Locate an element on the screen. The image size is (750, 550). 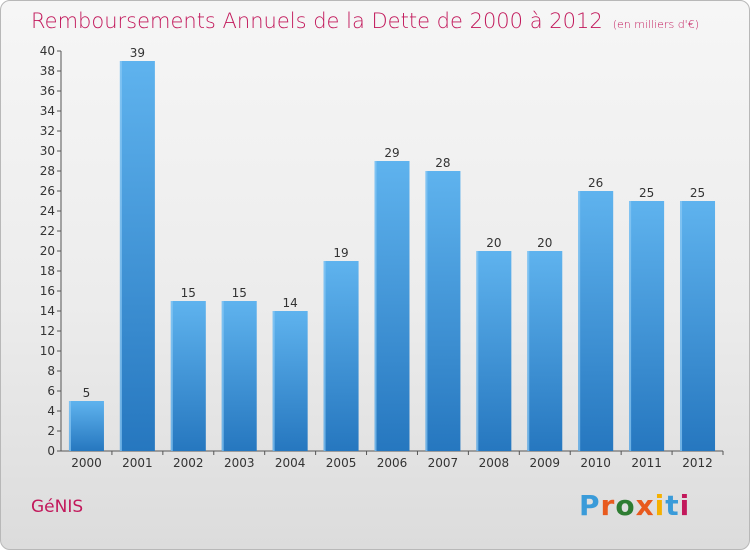
bar-2011 is located at coordinates (647, 326).